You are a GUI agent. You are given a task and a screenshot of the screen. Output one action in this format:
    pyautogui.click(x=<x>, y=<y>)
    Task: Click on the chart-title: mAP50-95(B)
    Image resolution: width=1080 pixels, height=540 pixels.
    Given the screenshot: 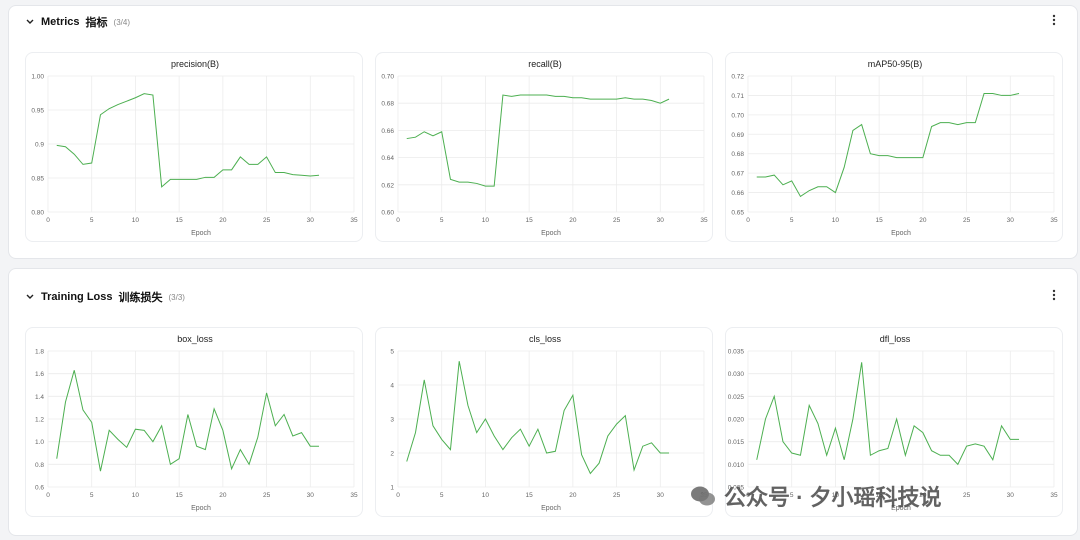 What is the action you would take?
    pyautogui.click(x=895, y=64)
    